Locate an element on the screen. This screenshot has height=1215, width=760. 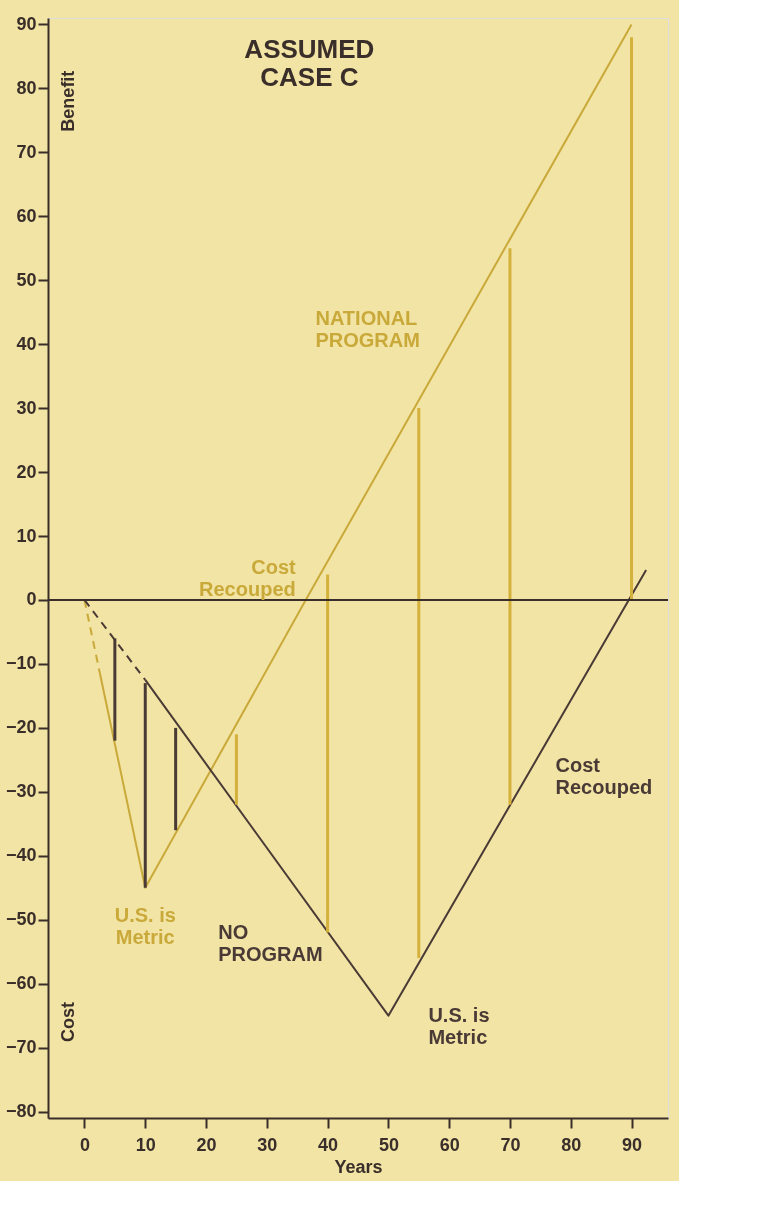
y-tick-label: 80 is located at coordinates (26, 87).